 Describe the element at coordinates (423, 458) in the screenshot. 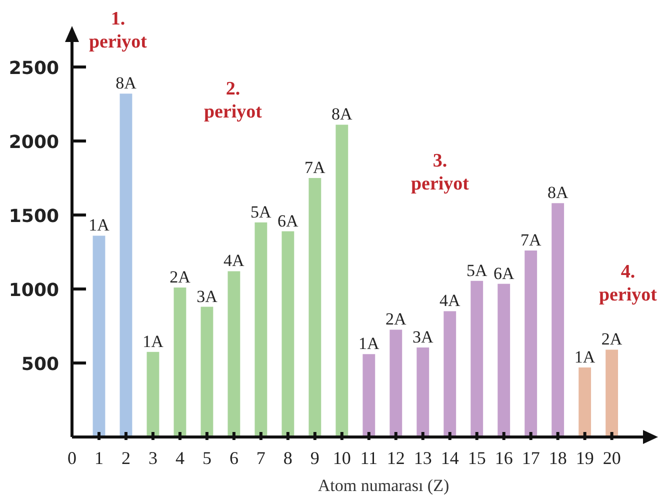

I see `x-tick-label: 13` at that location.